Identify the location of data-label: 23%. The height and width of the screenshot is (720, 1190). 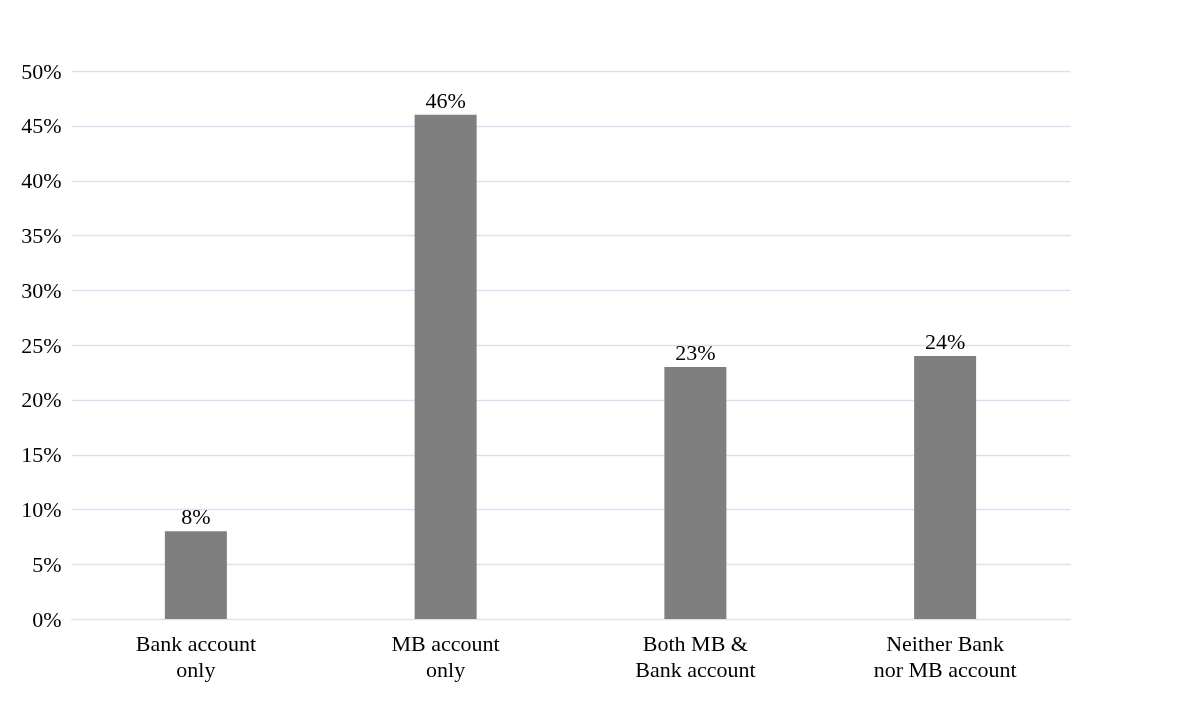
(695, 352).